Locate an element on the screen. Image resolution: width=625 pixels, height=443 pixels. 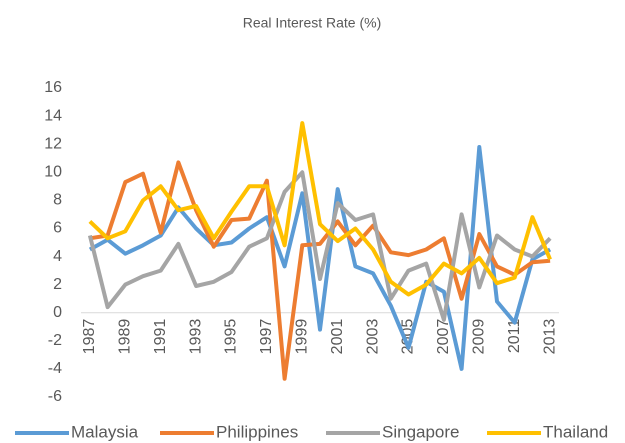
y-tick-label: 8 is located at coordinates (57, 200).